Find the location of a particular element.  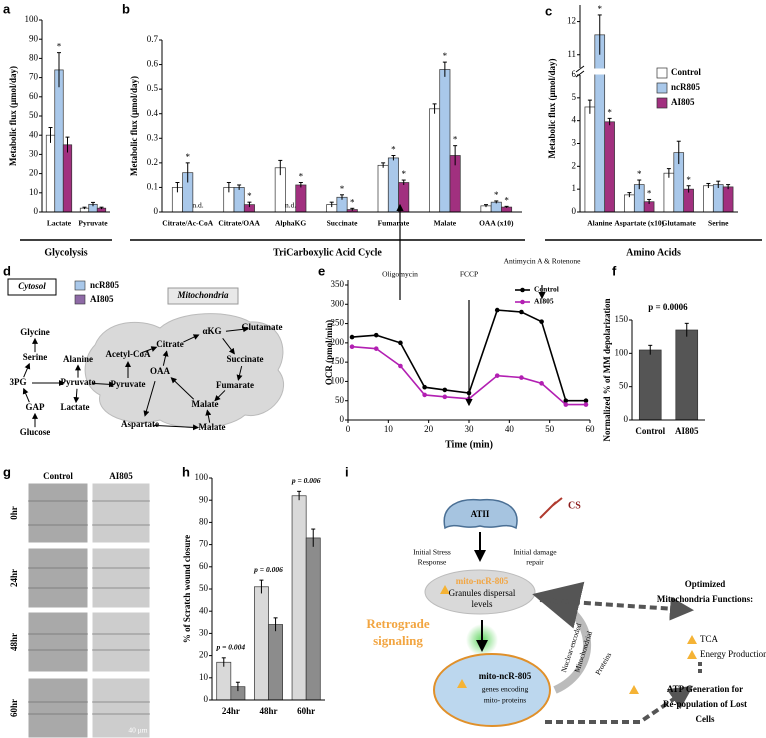

x-tick-label: Aspartate (x10) is located at coordinates (639, 223).